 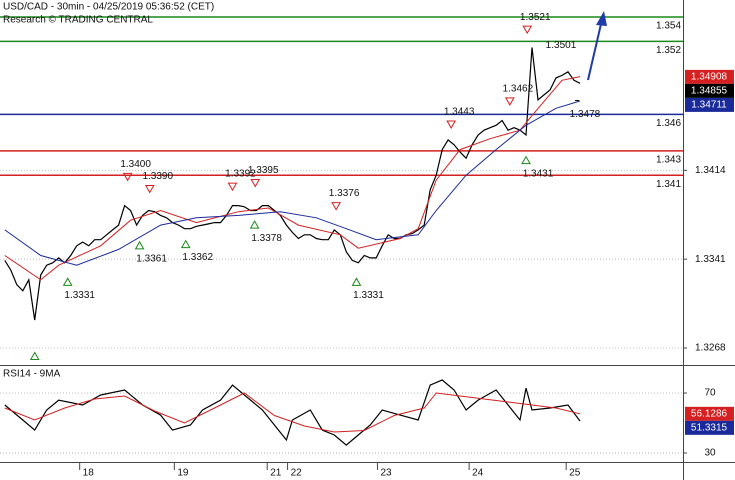 I want to click on low-label: 1.3362, so click(x=197, y=257).